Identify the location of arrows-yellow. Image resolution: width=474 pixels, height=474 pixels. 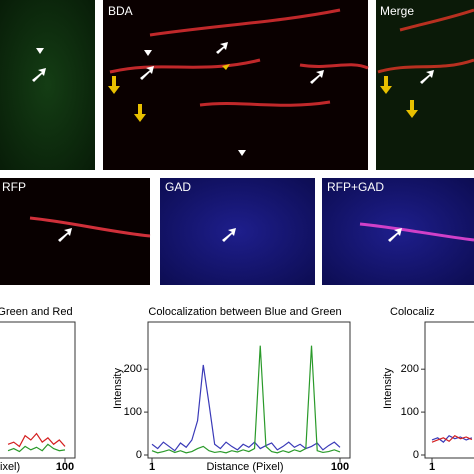
(263, 93).